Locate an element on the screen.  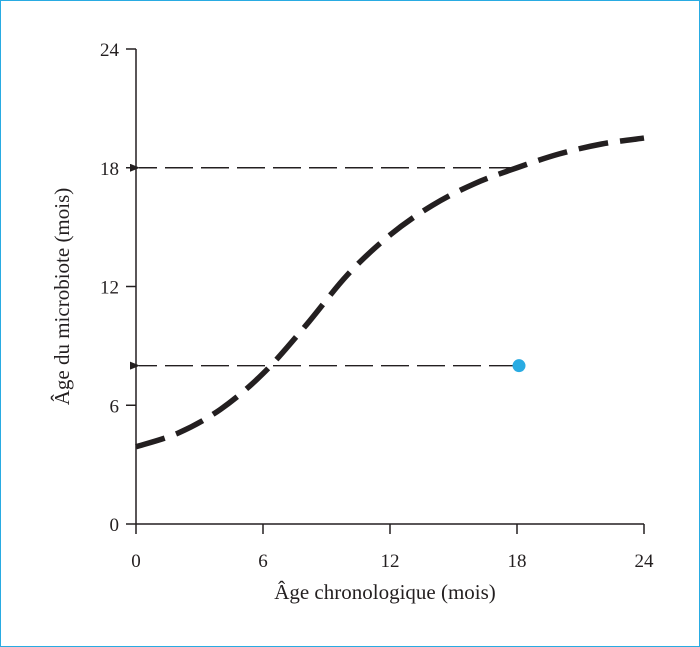
y-tick-label: 12 is located at coordinates (109, 288).